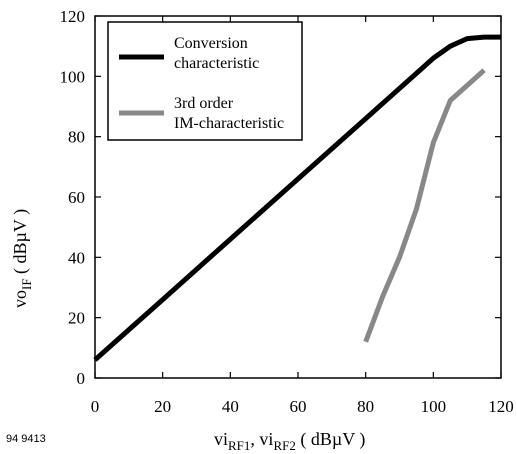  What do you see at coordinates (81, 378) in the screenshot?
I see `y-tick-label: 0` at bounding box center [81, 378].